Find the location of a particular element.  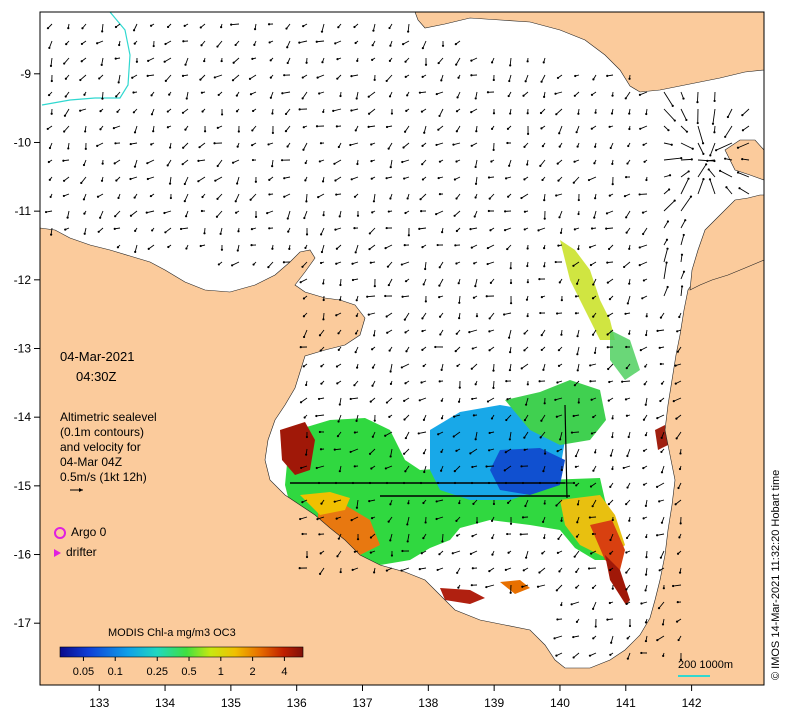

info-line: and velocity for is located at coordinates (108, 447).